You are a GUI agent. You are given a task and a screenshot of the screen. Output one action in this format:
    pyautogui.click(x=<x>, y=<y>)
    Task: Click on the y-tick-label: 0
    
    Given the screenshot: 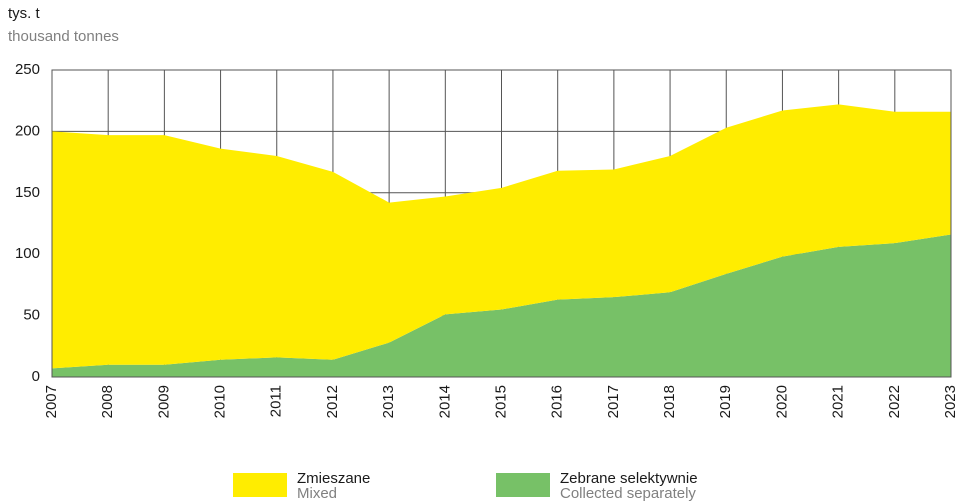 What is the action you would take?
    pyautogui.click(x=36, y=376)
    